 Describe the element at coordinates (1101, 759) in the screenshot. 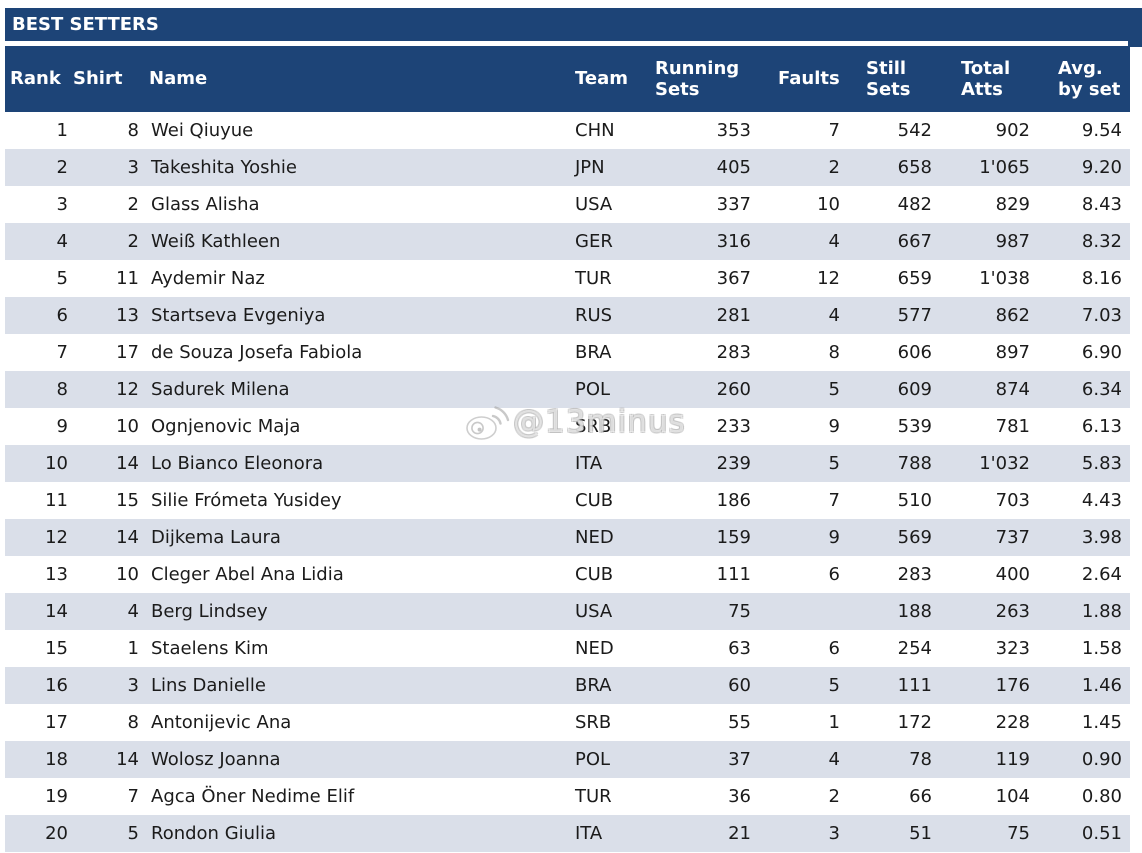

I see `cell-avg_by_set: 0.90` at that location.